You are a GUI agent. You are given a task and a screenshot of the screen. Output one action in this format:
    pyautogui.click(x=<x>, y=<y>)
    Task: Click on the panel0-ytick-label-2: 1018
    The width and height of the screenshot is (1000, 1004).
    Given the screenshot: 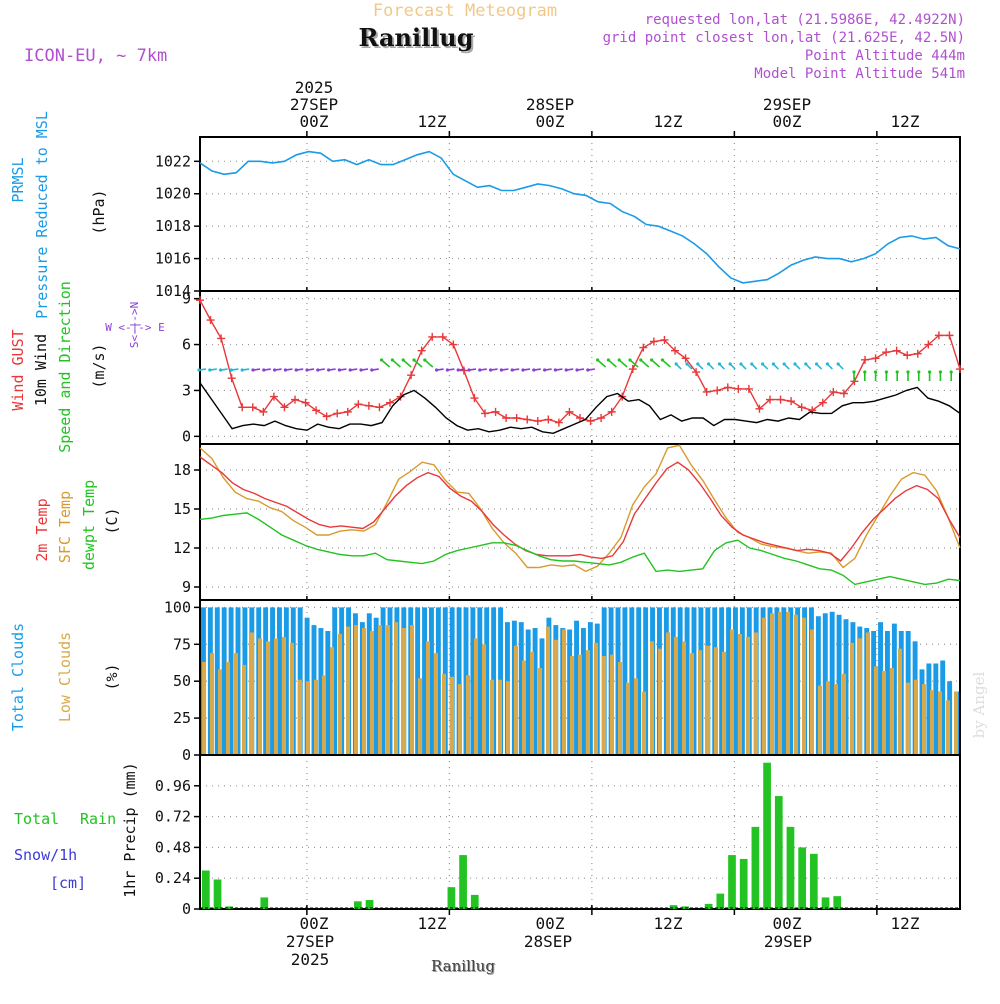 What is the action you would take?
    pyautogui.click(x=173, y=226)
    